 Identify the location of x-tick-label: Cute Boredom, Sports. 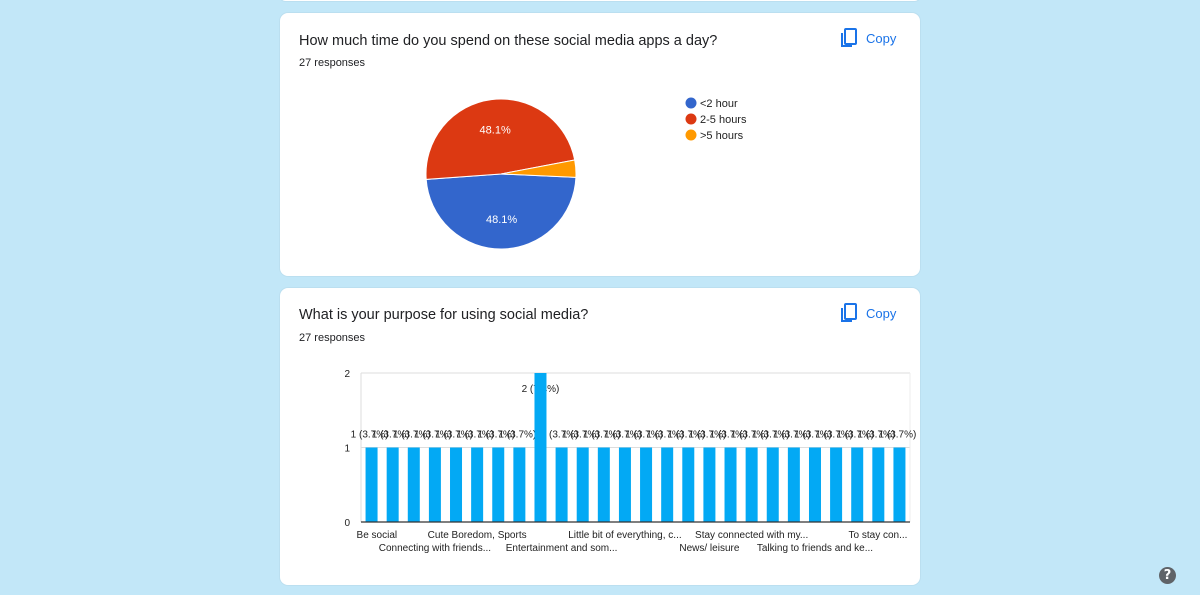
(477, 535).